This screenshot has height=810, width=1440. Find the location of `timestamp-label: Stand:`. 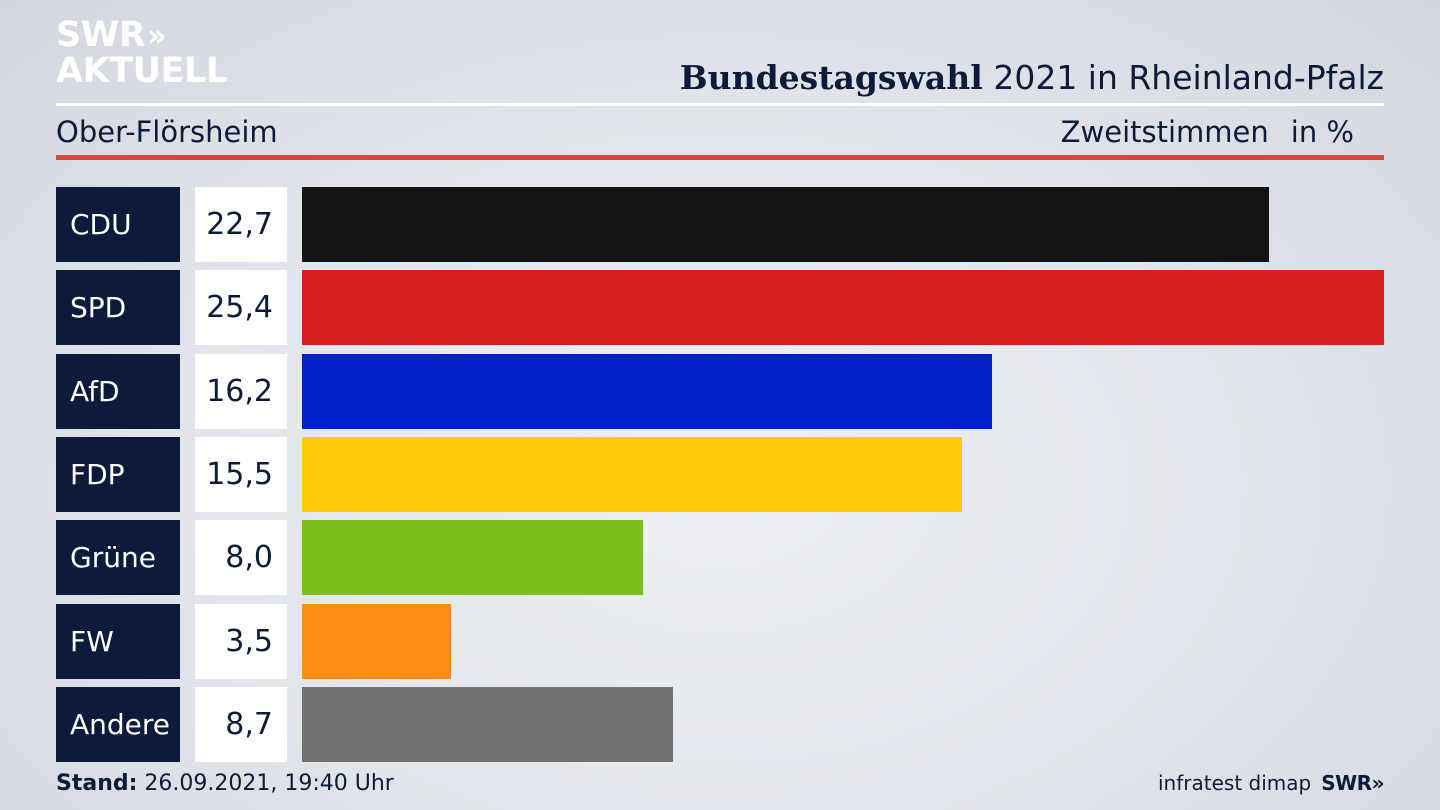

timestamp-label: Stand: is located at coordinates (97, 783).